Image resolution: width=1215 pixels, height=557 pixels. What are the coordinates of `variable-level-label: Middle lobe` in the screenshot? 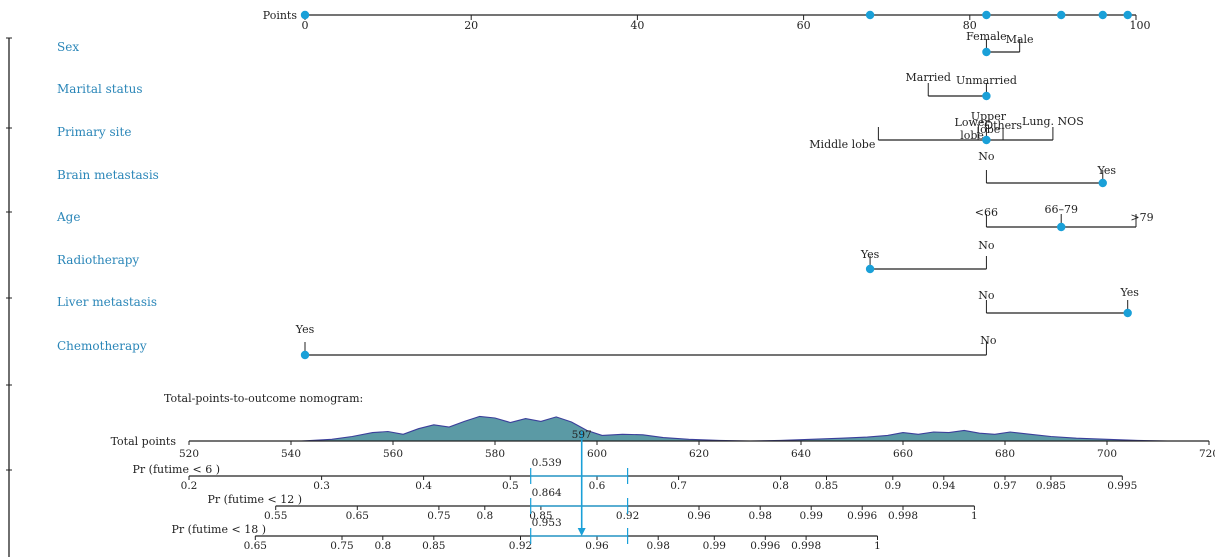 It's located at (842, 144).